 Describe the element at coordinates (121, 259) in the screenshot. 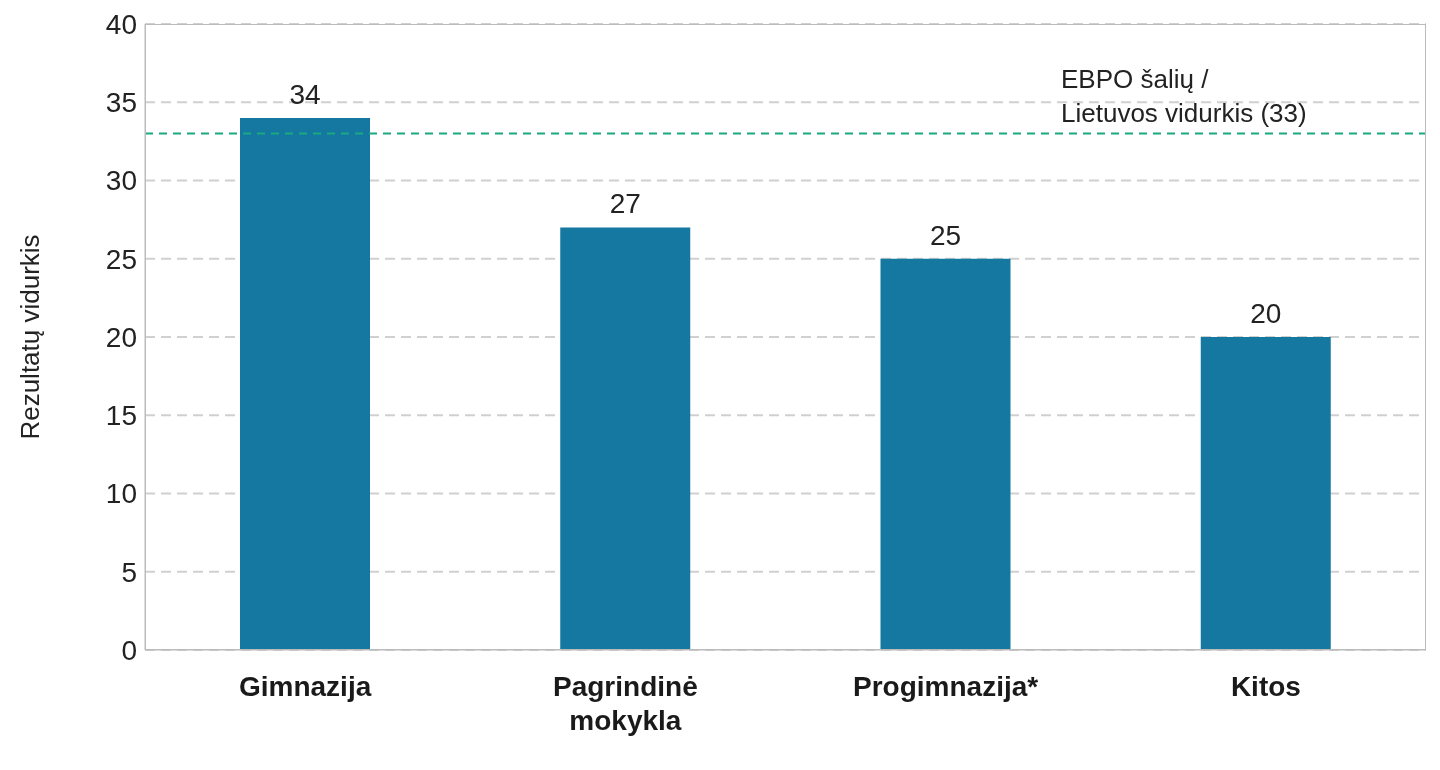

I see `y-tick-label: 25` at that location.